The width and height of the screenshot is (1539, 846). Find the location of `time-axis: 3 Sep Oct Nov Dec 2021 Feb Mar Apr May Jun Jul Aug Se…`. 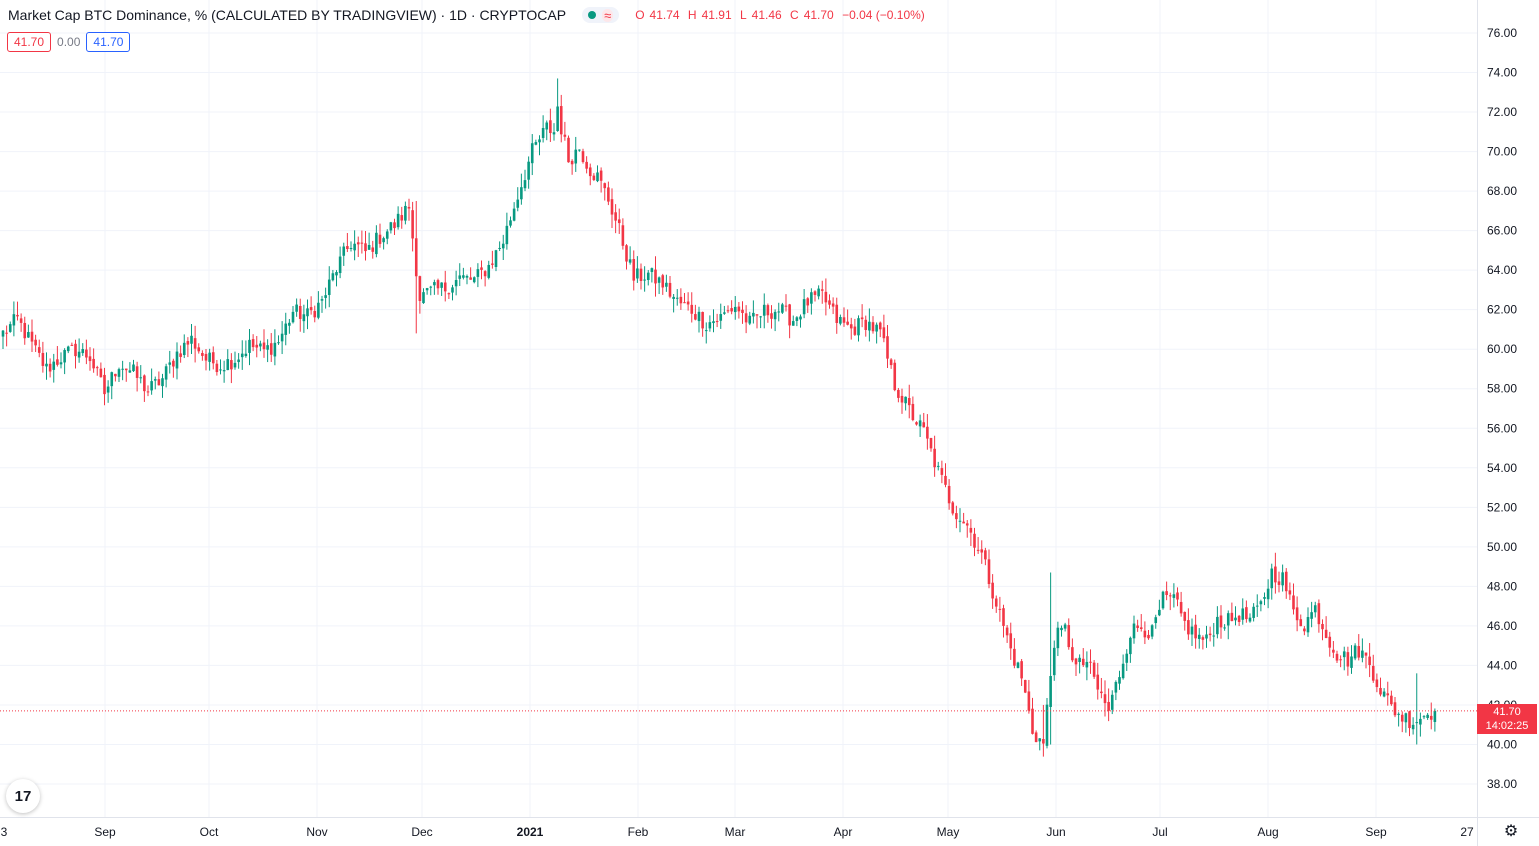

time-axis: 3 Sep Oct Nov Dec 2021 Feb Mar Apr May Jun Jul Aug Se… is located at coordinates (737, 832).